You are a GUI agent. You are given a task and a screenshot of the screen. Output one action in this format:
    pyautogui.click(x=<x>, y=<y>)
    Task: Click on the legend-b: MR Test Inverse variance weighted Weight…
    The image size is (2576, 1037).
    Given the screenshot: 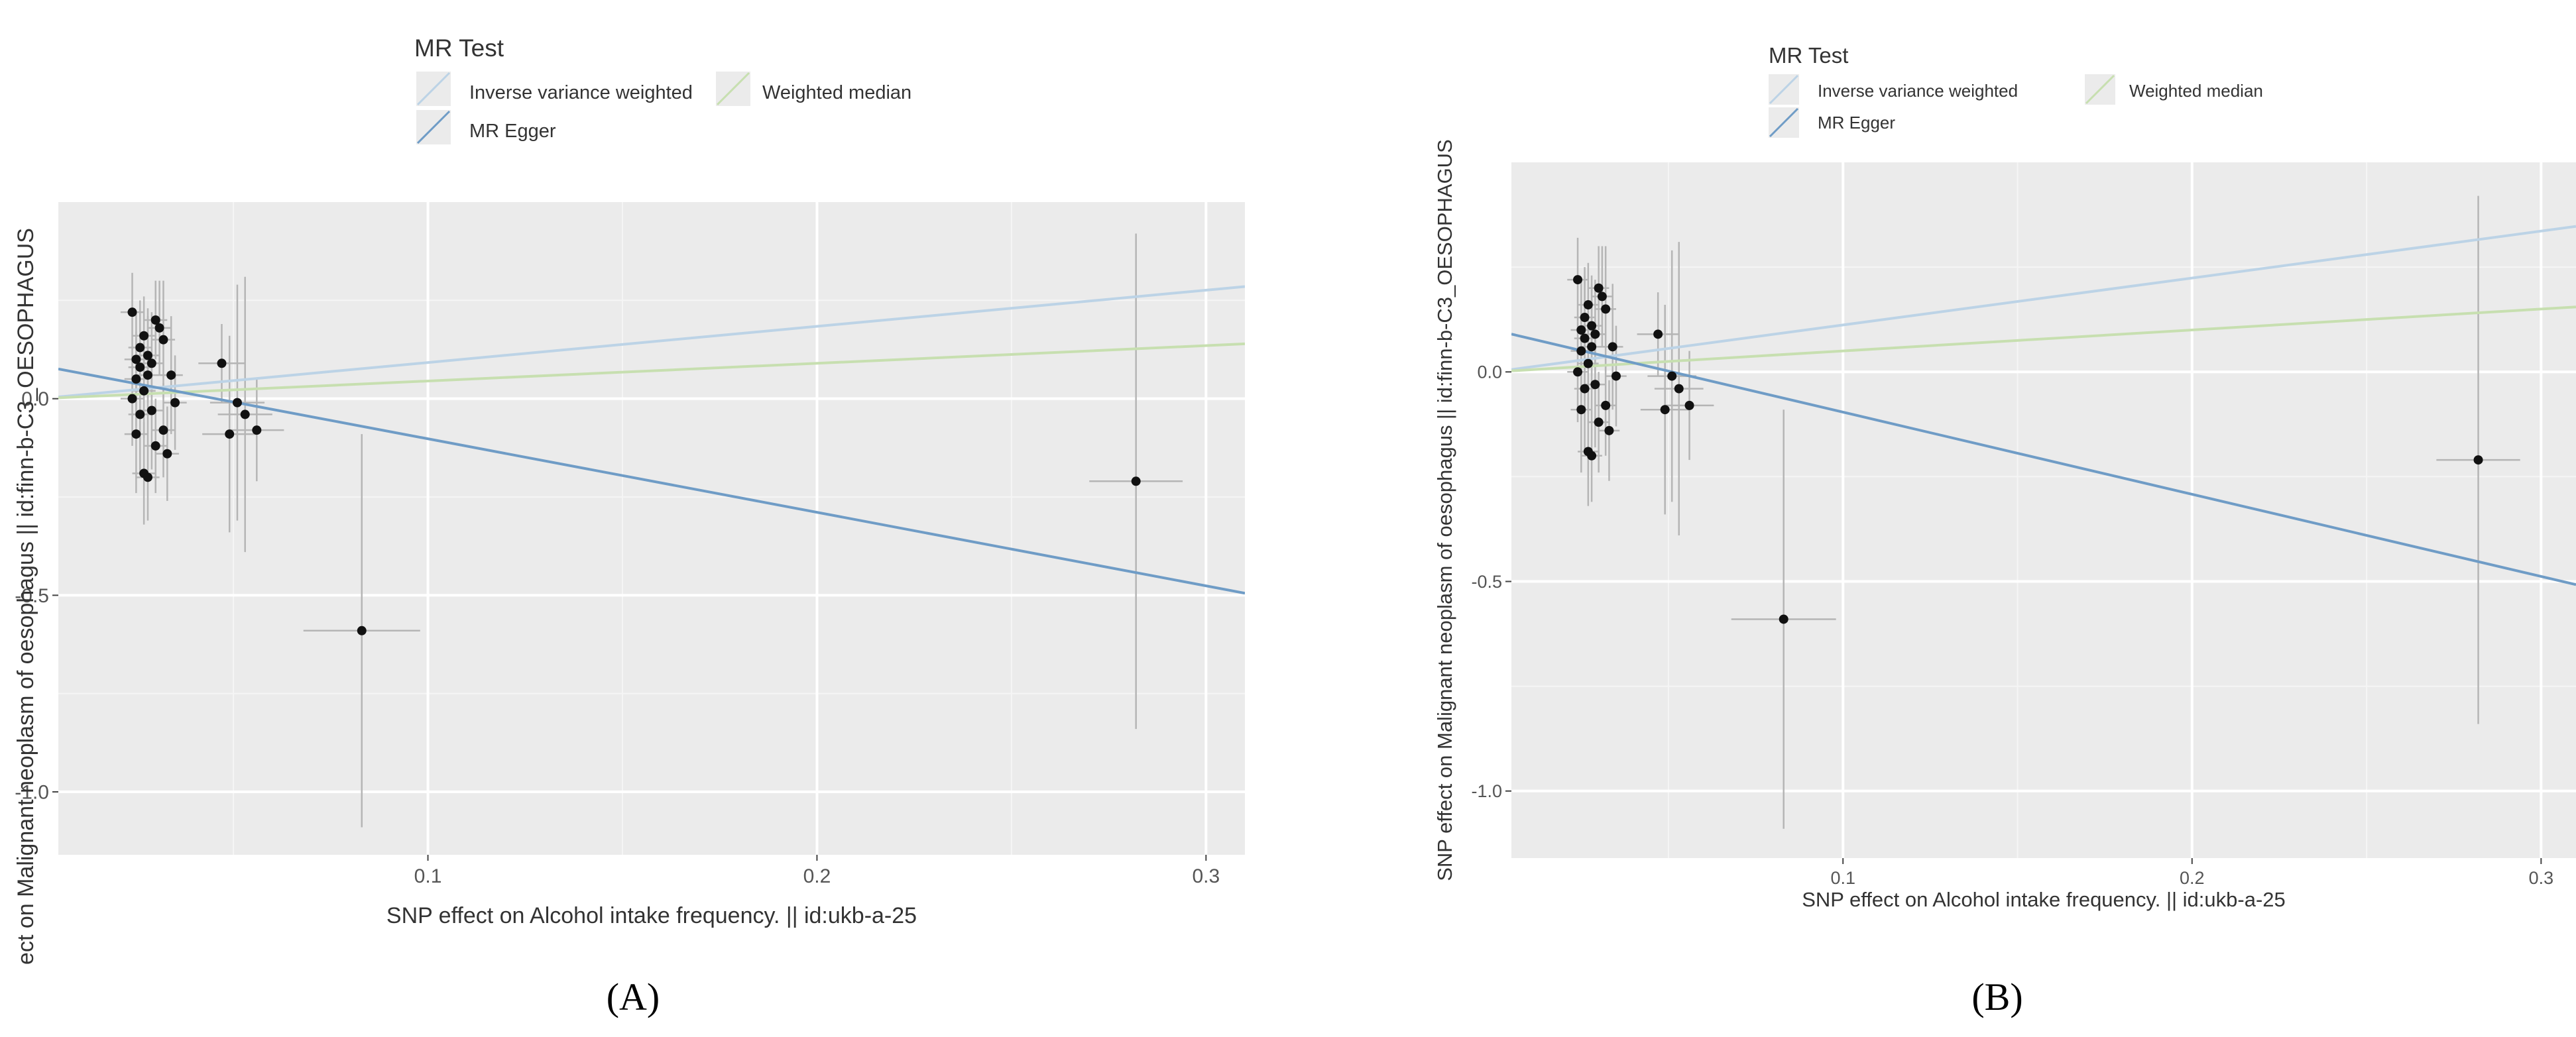 What is the action you would take?
    pyautogui.click(x=2016, y=90)
    